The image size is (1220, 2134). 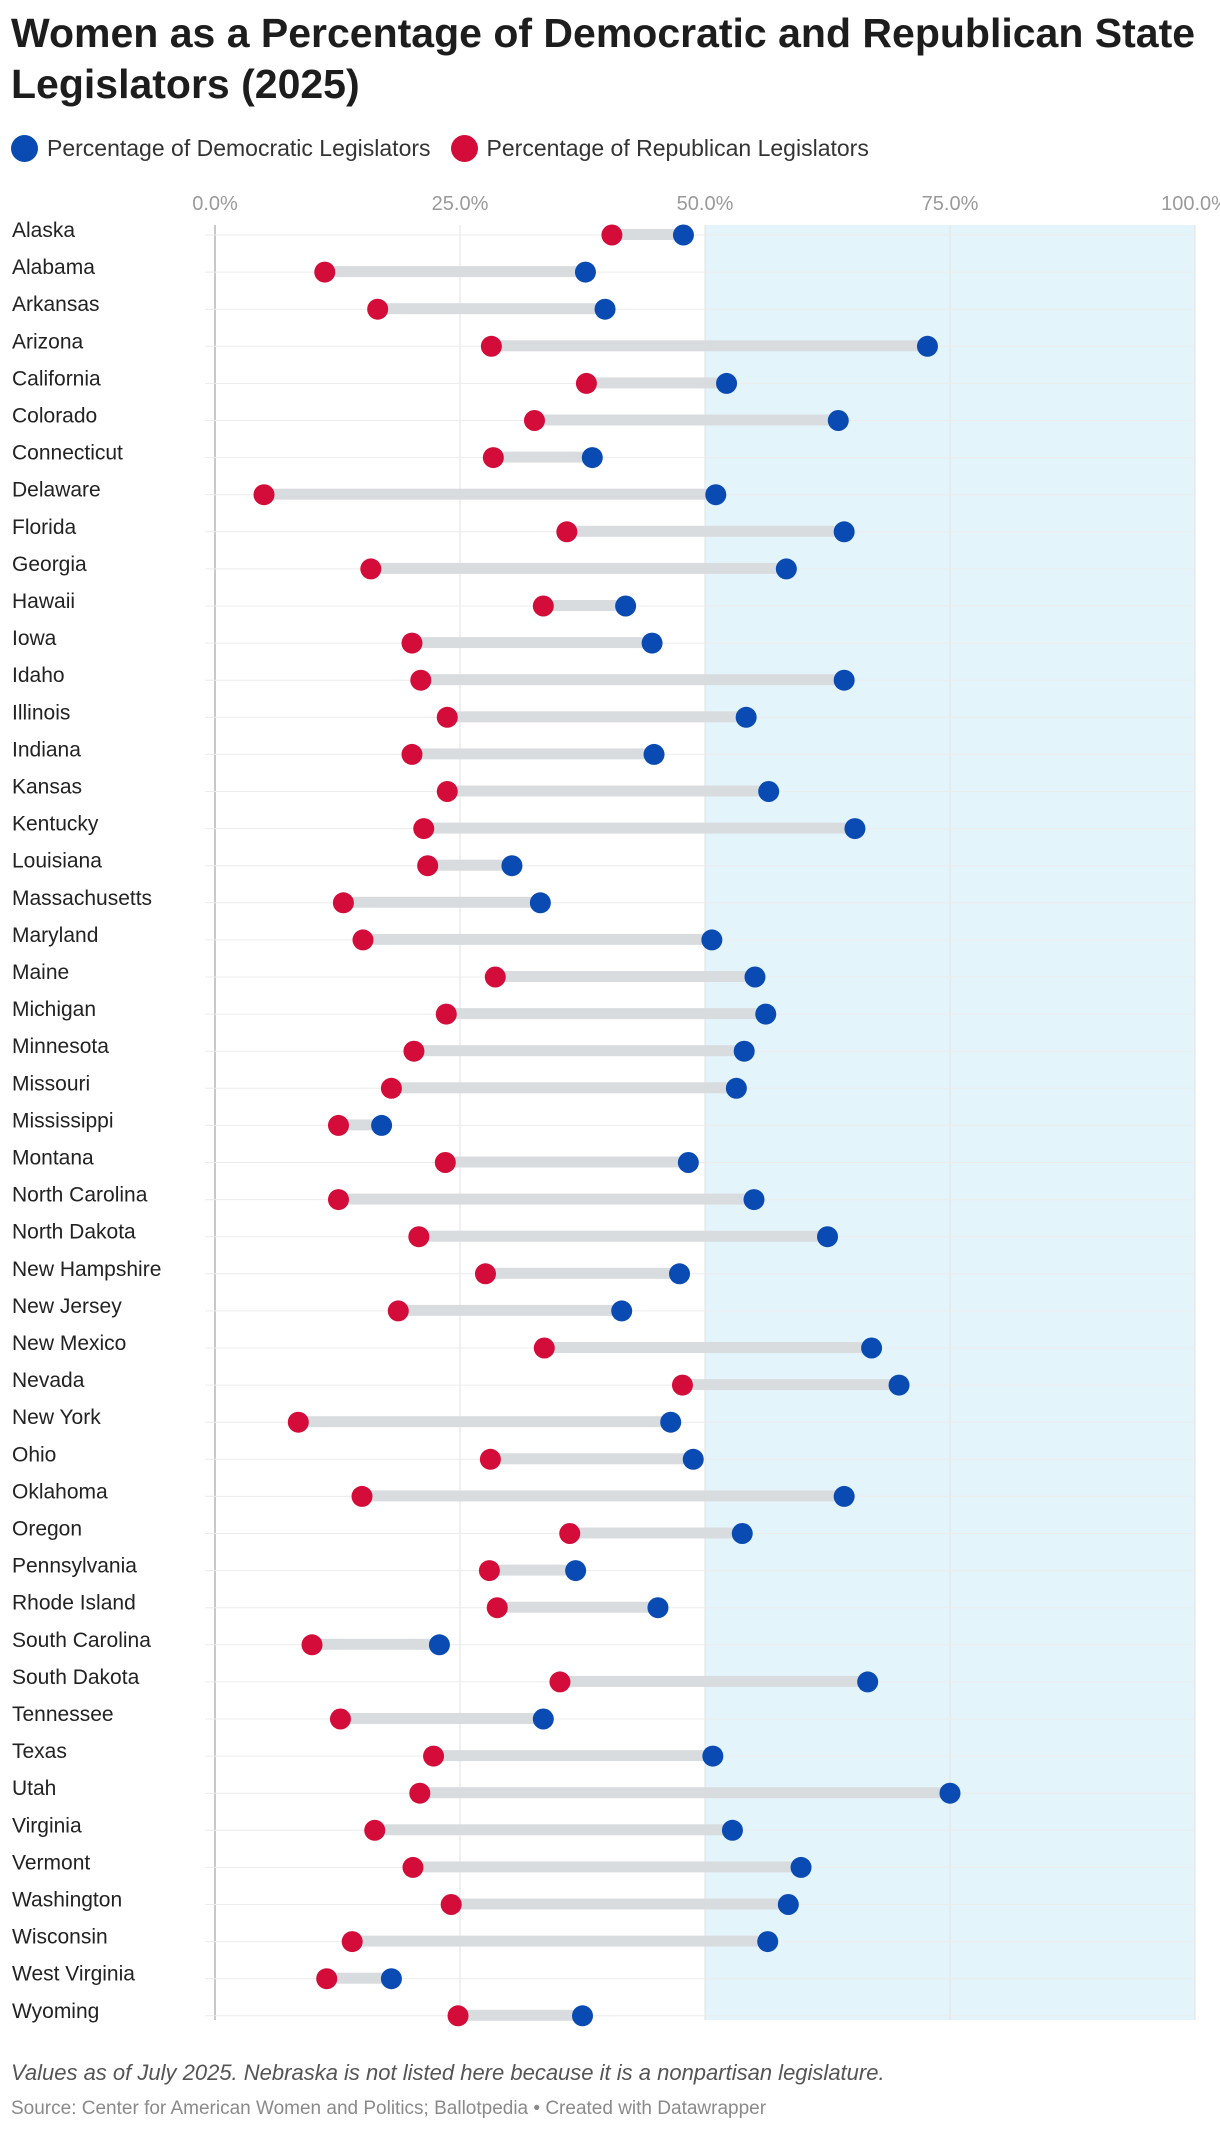 What do you see at coordinates (56, 490) in the screenshot?
I see `state-label: Delaware` at bounding box center [56, 490].